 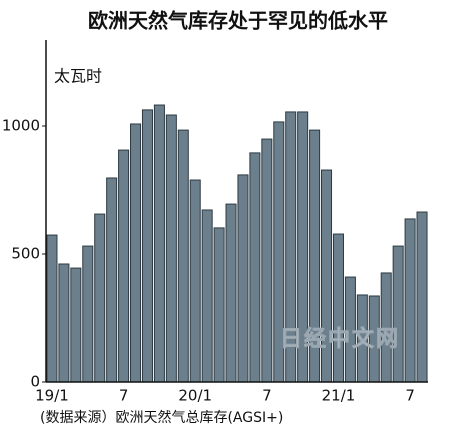 I want to click on x-tick-label: 21/1, so click(x=339, y=396).